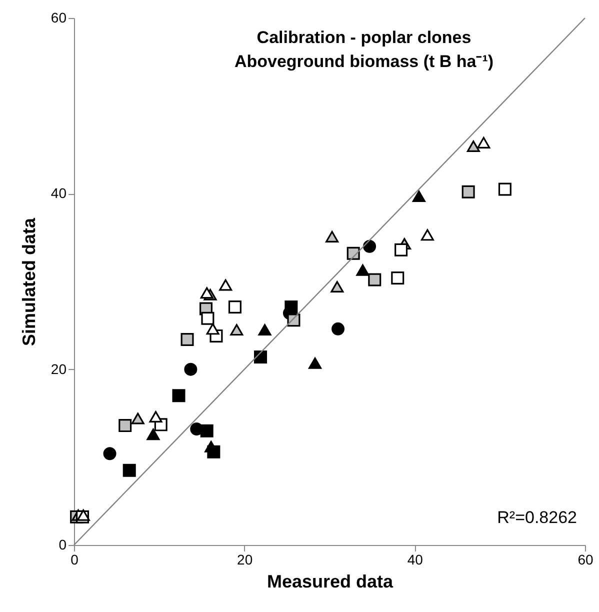 The width and height of the screenshot is (599, 612). I want to click on y-tick-label: 20, so click(58, 368).